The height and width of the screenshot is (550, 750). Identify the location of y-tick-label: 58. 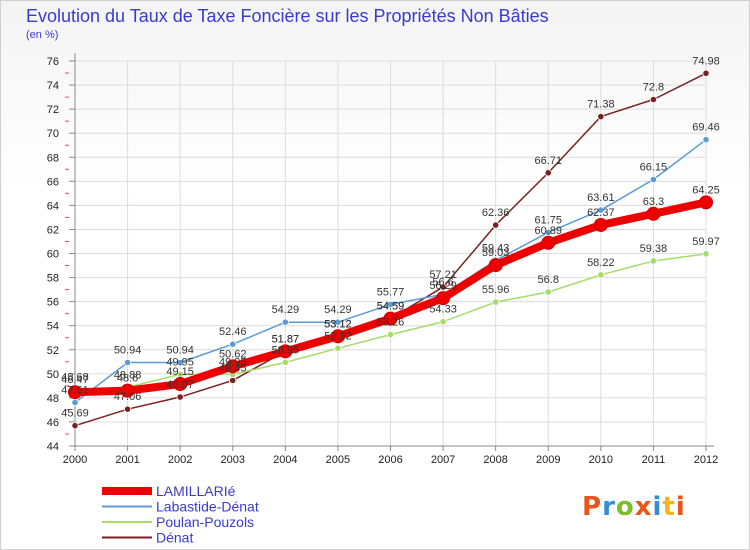
(53, 279).